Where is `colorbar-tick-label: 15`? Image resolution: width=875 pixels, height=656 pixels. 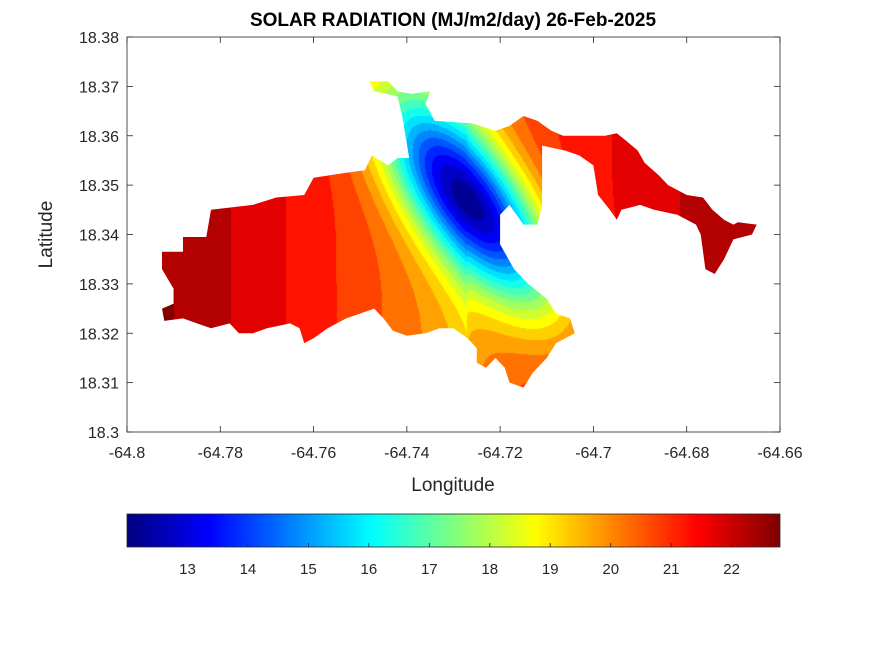
colorbar-tick-label: 15 is located at coordinates (308, 569).